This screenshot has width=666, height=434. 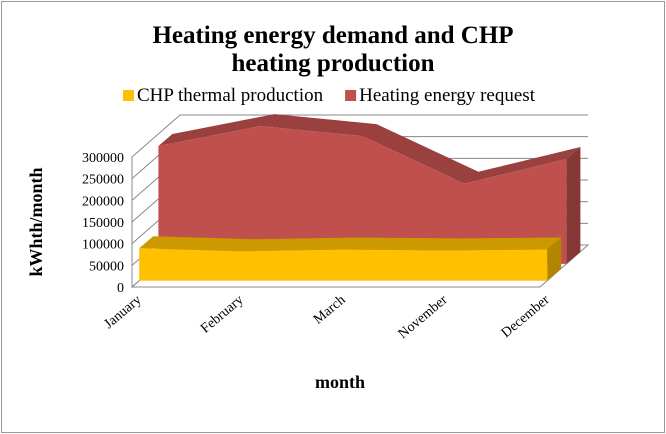 What do you see at coordinates (103, 180) in the screenshot?
I see `y-tick-label: 250000` at bounding box center [103, 180].